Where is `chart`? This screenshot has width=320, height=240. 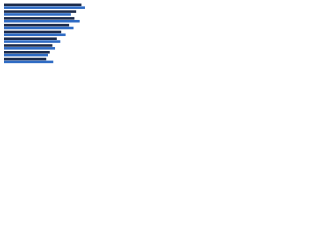
chart is located at coordinates (44, 33).